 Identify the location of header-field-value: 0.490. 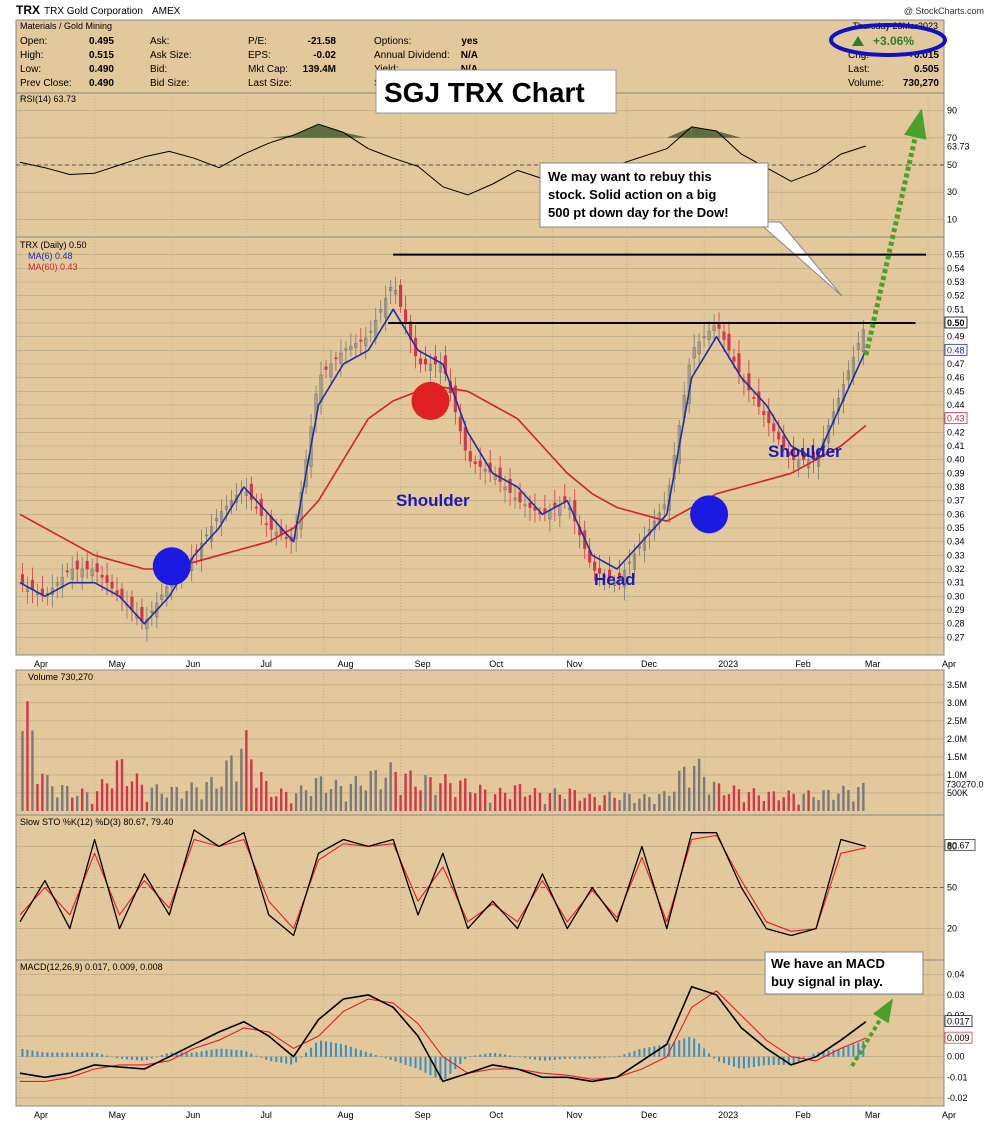
(101, 83).